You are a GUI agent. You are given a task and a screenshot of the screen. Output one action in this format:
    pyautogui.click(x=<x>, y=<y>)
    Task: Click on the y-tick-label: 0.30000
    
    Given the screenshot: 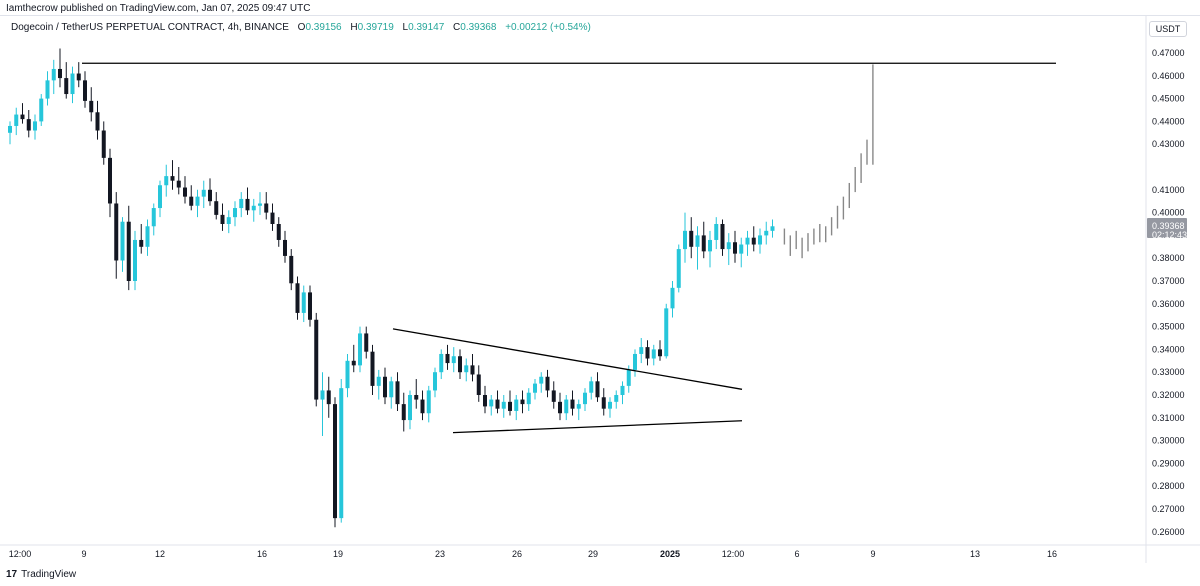 What is the action you would take?
    pyautogui.click(x=1168, y=441)
    